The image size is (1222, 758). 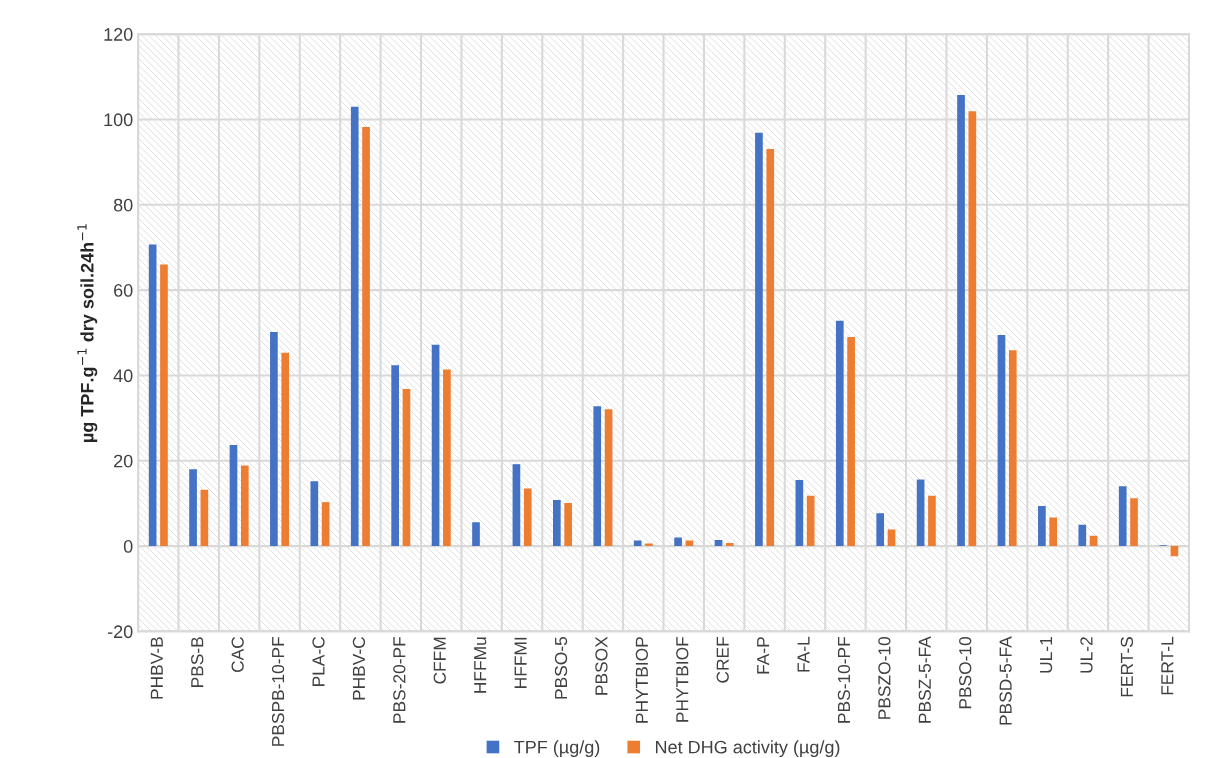 What do you see at coordinates (237, 654) in the screenshot?
I see `x-tick-label: CAC` at bounding box center [237, 654].